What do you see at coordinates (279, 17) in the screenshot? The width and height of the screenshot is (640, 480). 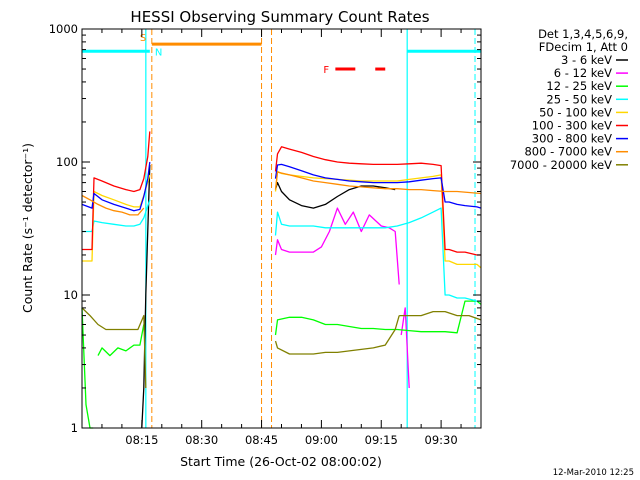 I see `chart-title: HESSI Observing Summary Count Rates` at bounding box center [279, 17].